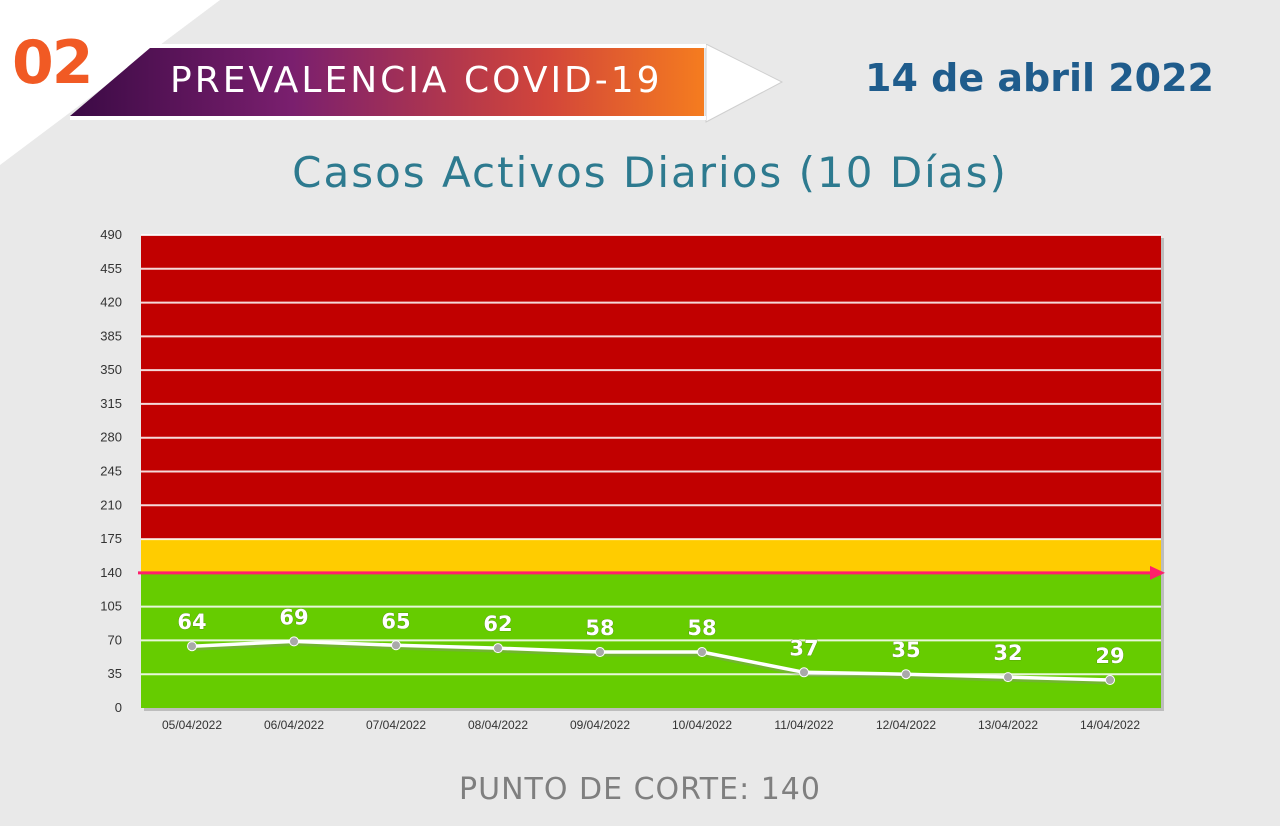 The width and height of the screenshot is (1280, 826). Describe the element at coordinates (111, 234) in the screenshot. I see `y-tick-label: 490` at that location.